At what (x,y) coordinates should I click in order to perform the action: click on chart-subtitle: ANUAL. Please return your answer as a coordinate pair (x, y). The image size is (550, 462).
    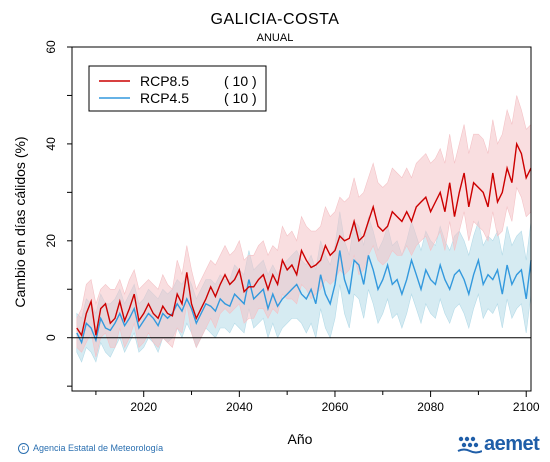
    Looking at the image, I should click on (275, 38).